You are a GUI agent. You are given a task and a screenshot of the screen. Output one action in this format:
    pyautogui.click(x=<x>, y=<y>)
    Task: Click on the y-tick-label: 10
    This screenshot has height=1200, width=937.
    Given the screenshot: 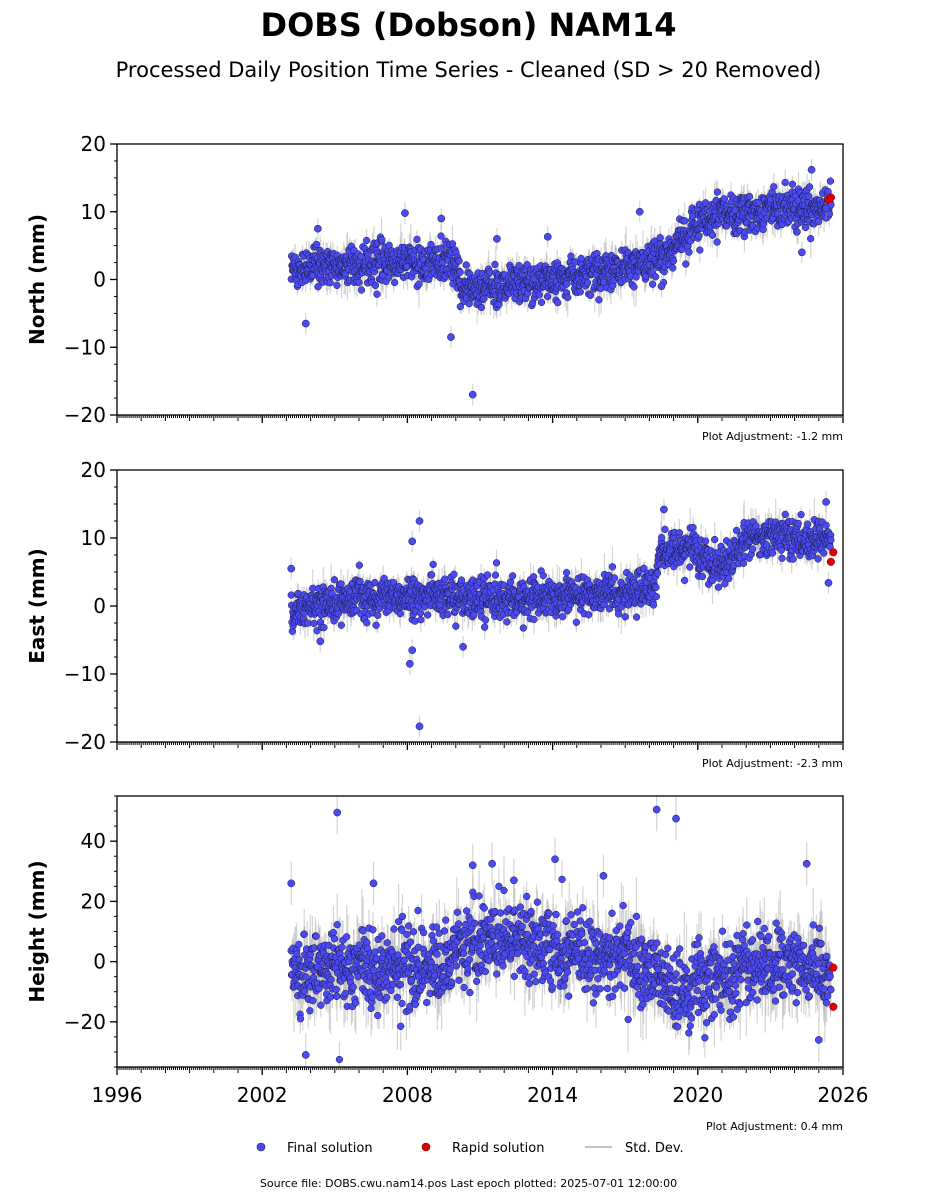 What is the action you would take?
    pyautogui.click(x=93, y=212)
    